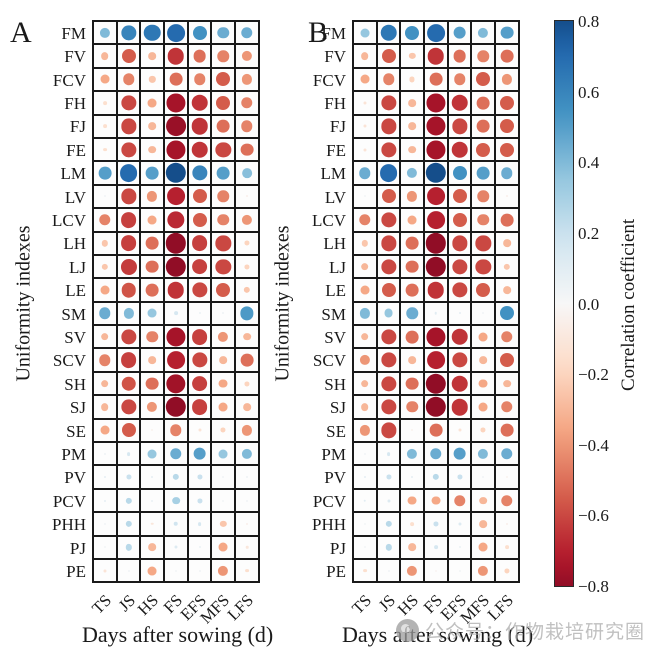 Image resolution: width=650 pixels, height=664 pixels. I want to click on cell-B-FM-LFS, so click(507, 33).